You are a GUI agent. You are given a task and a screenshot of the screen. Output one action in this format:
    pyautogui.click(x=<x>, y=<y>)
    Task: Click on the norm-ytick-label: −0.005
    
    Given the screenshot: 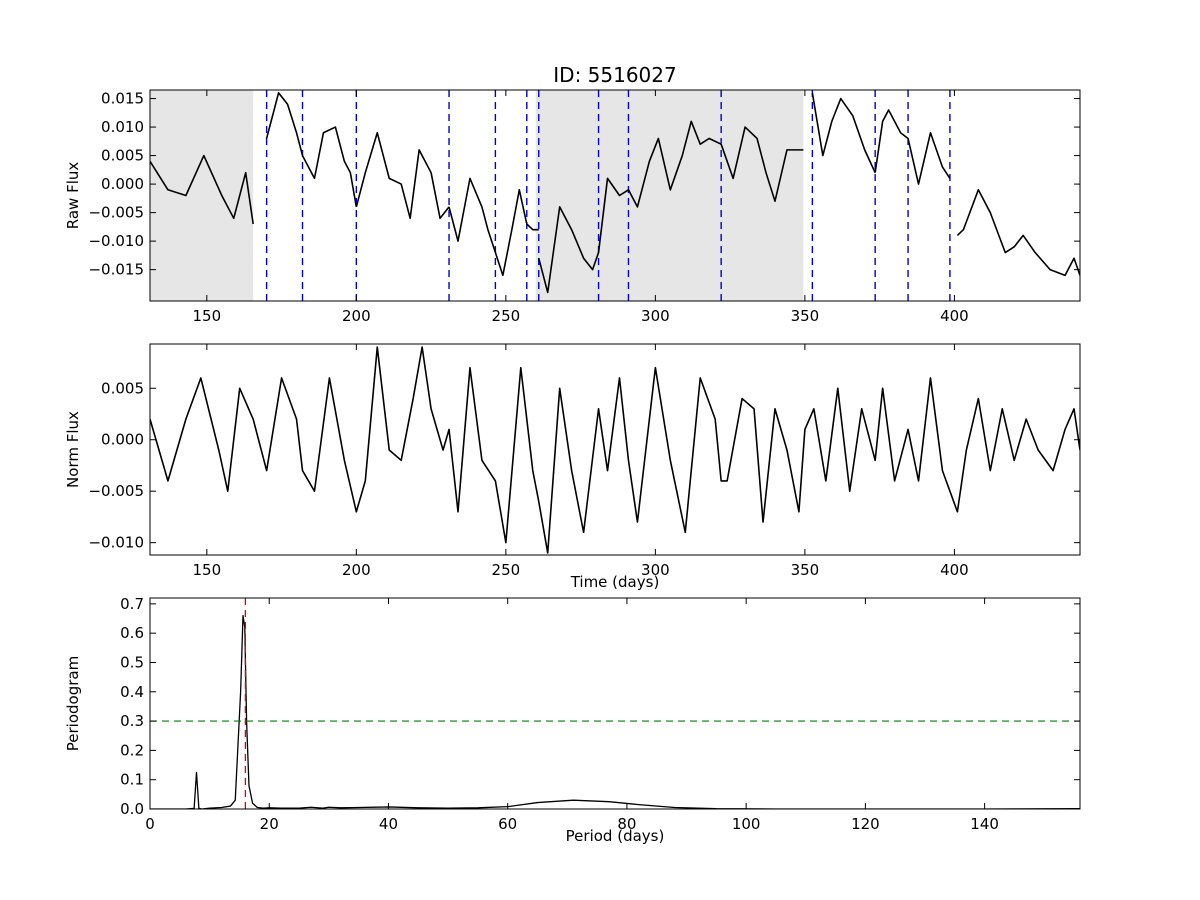 What is the action you would take?
    pyautogui.click(x=116, y=491)
    